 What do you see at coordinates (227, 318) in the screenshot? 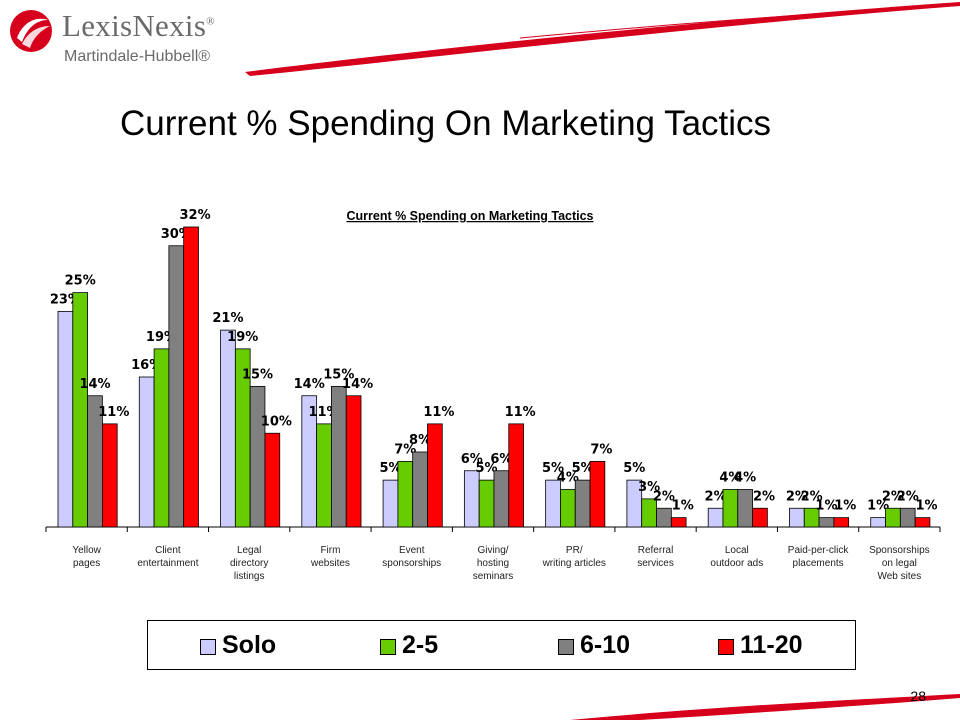
I see `data-label: 21%` at bounding box center [227, 318].